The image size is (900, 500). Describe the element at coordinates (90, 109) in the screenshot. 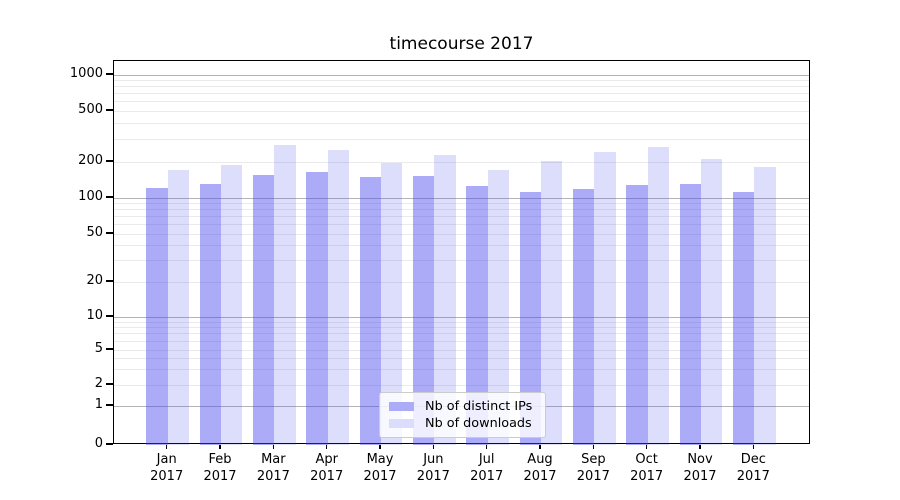

I see `y-tick-label: 500` at that location.